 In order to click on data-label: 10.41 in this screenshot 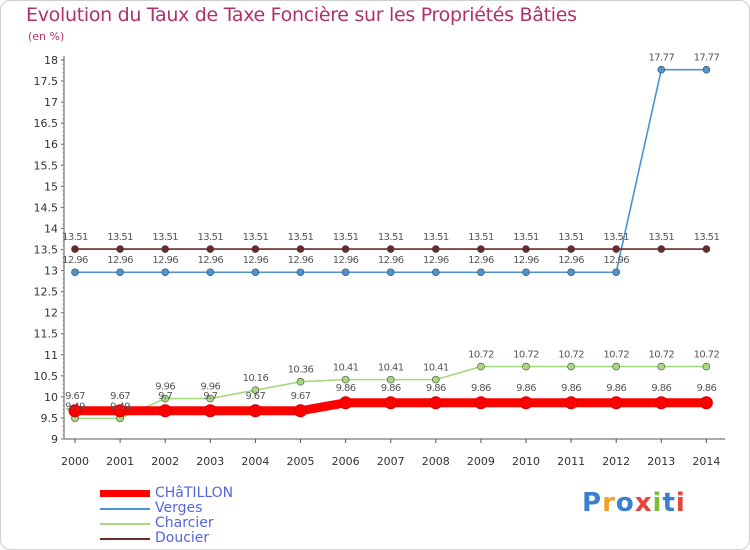, I will do `click(436, 368)`.